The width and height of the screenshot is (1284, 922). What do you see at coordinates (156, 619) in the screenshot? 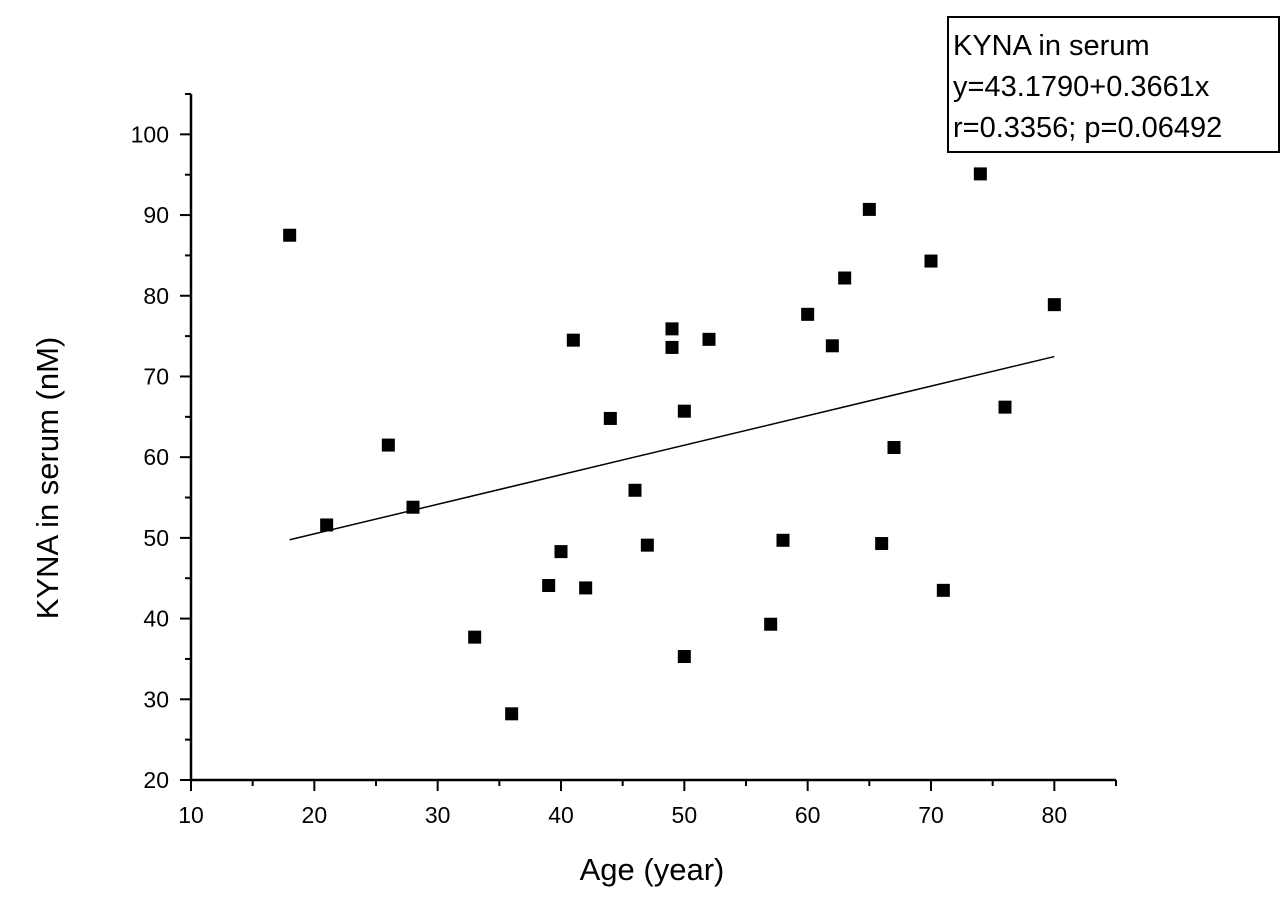
I see `y-tick-label: 40` at bounding box center [156, 619].